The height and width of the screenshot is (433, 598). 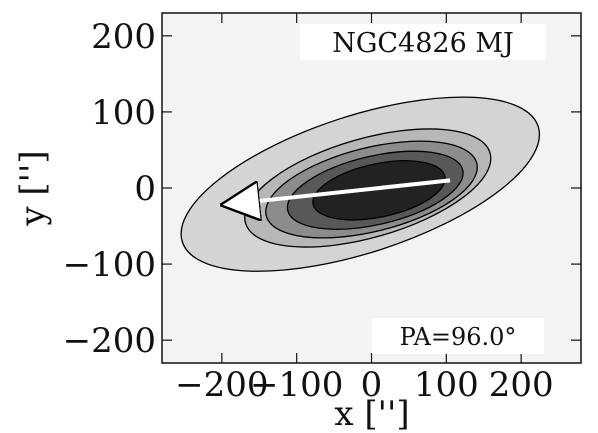 I want to click on x-tick-label: 100, so click(x=446, y=385).